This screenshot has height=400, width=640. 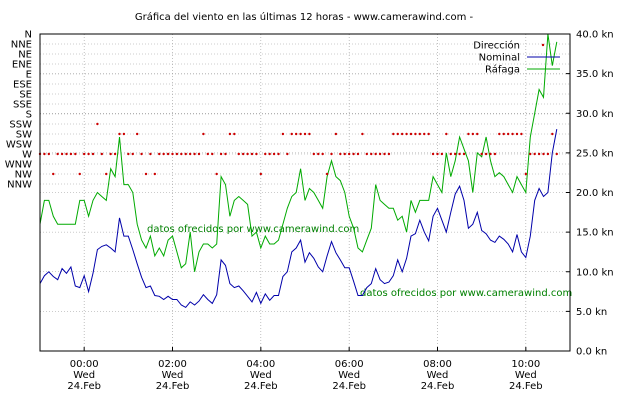 I want to click on direction-tick-label: ESE, so click(x=22, y=85).